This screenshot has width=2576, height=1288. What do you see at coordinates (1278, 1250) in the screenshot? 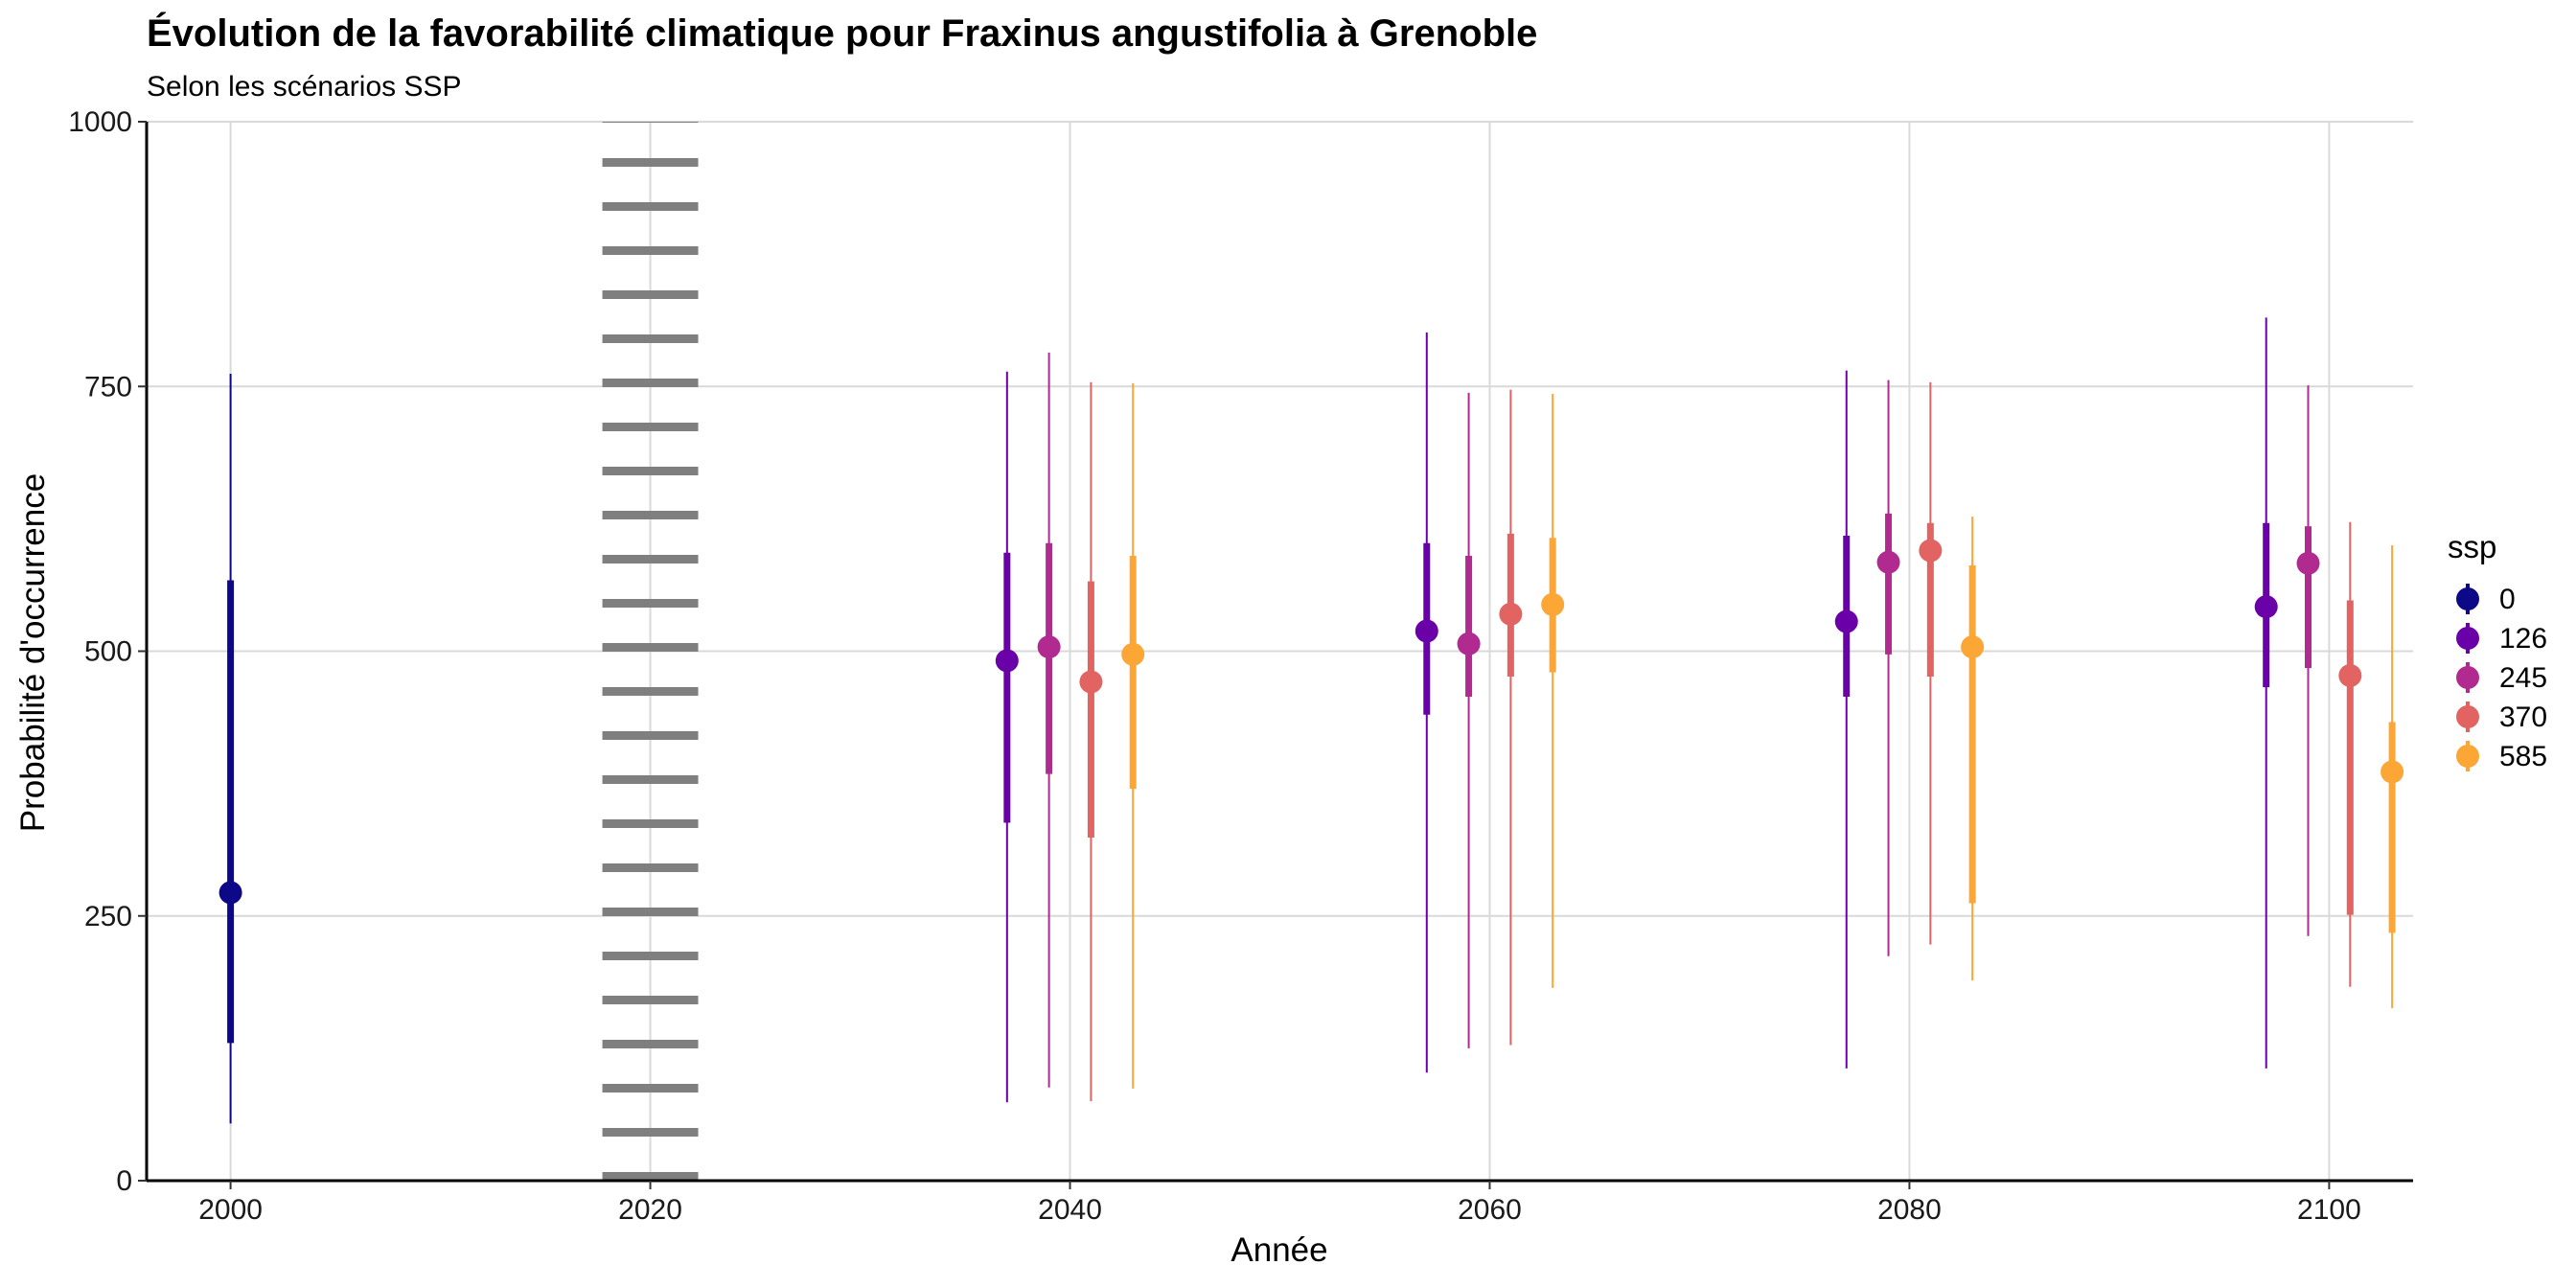
I see `x-axis-title: Année` at bounding box center [1278, 1250].